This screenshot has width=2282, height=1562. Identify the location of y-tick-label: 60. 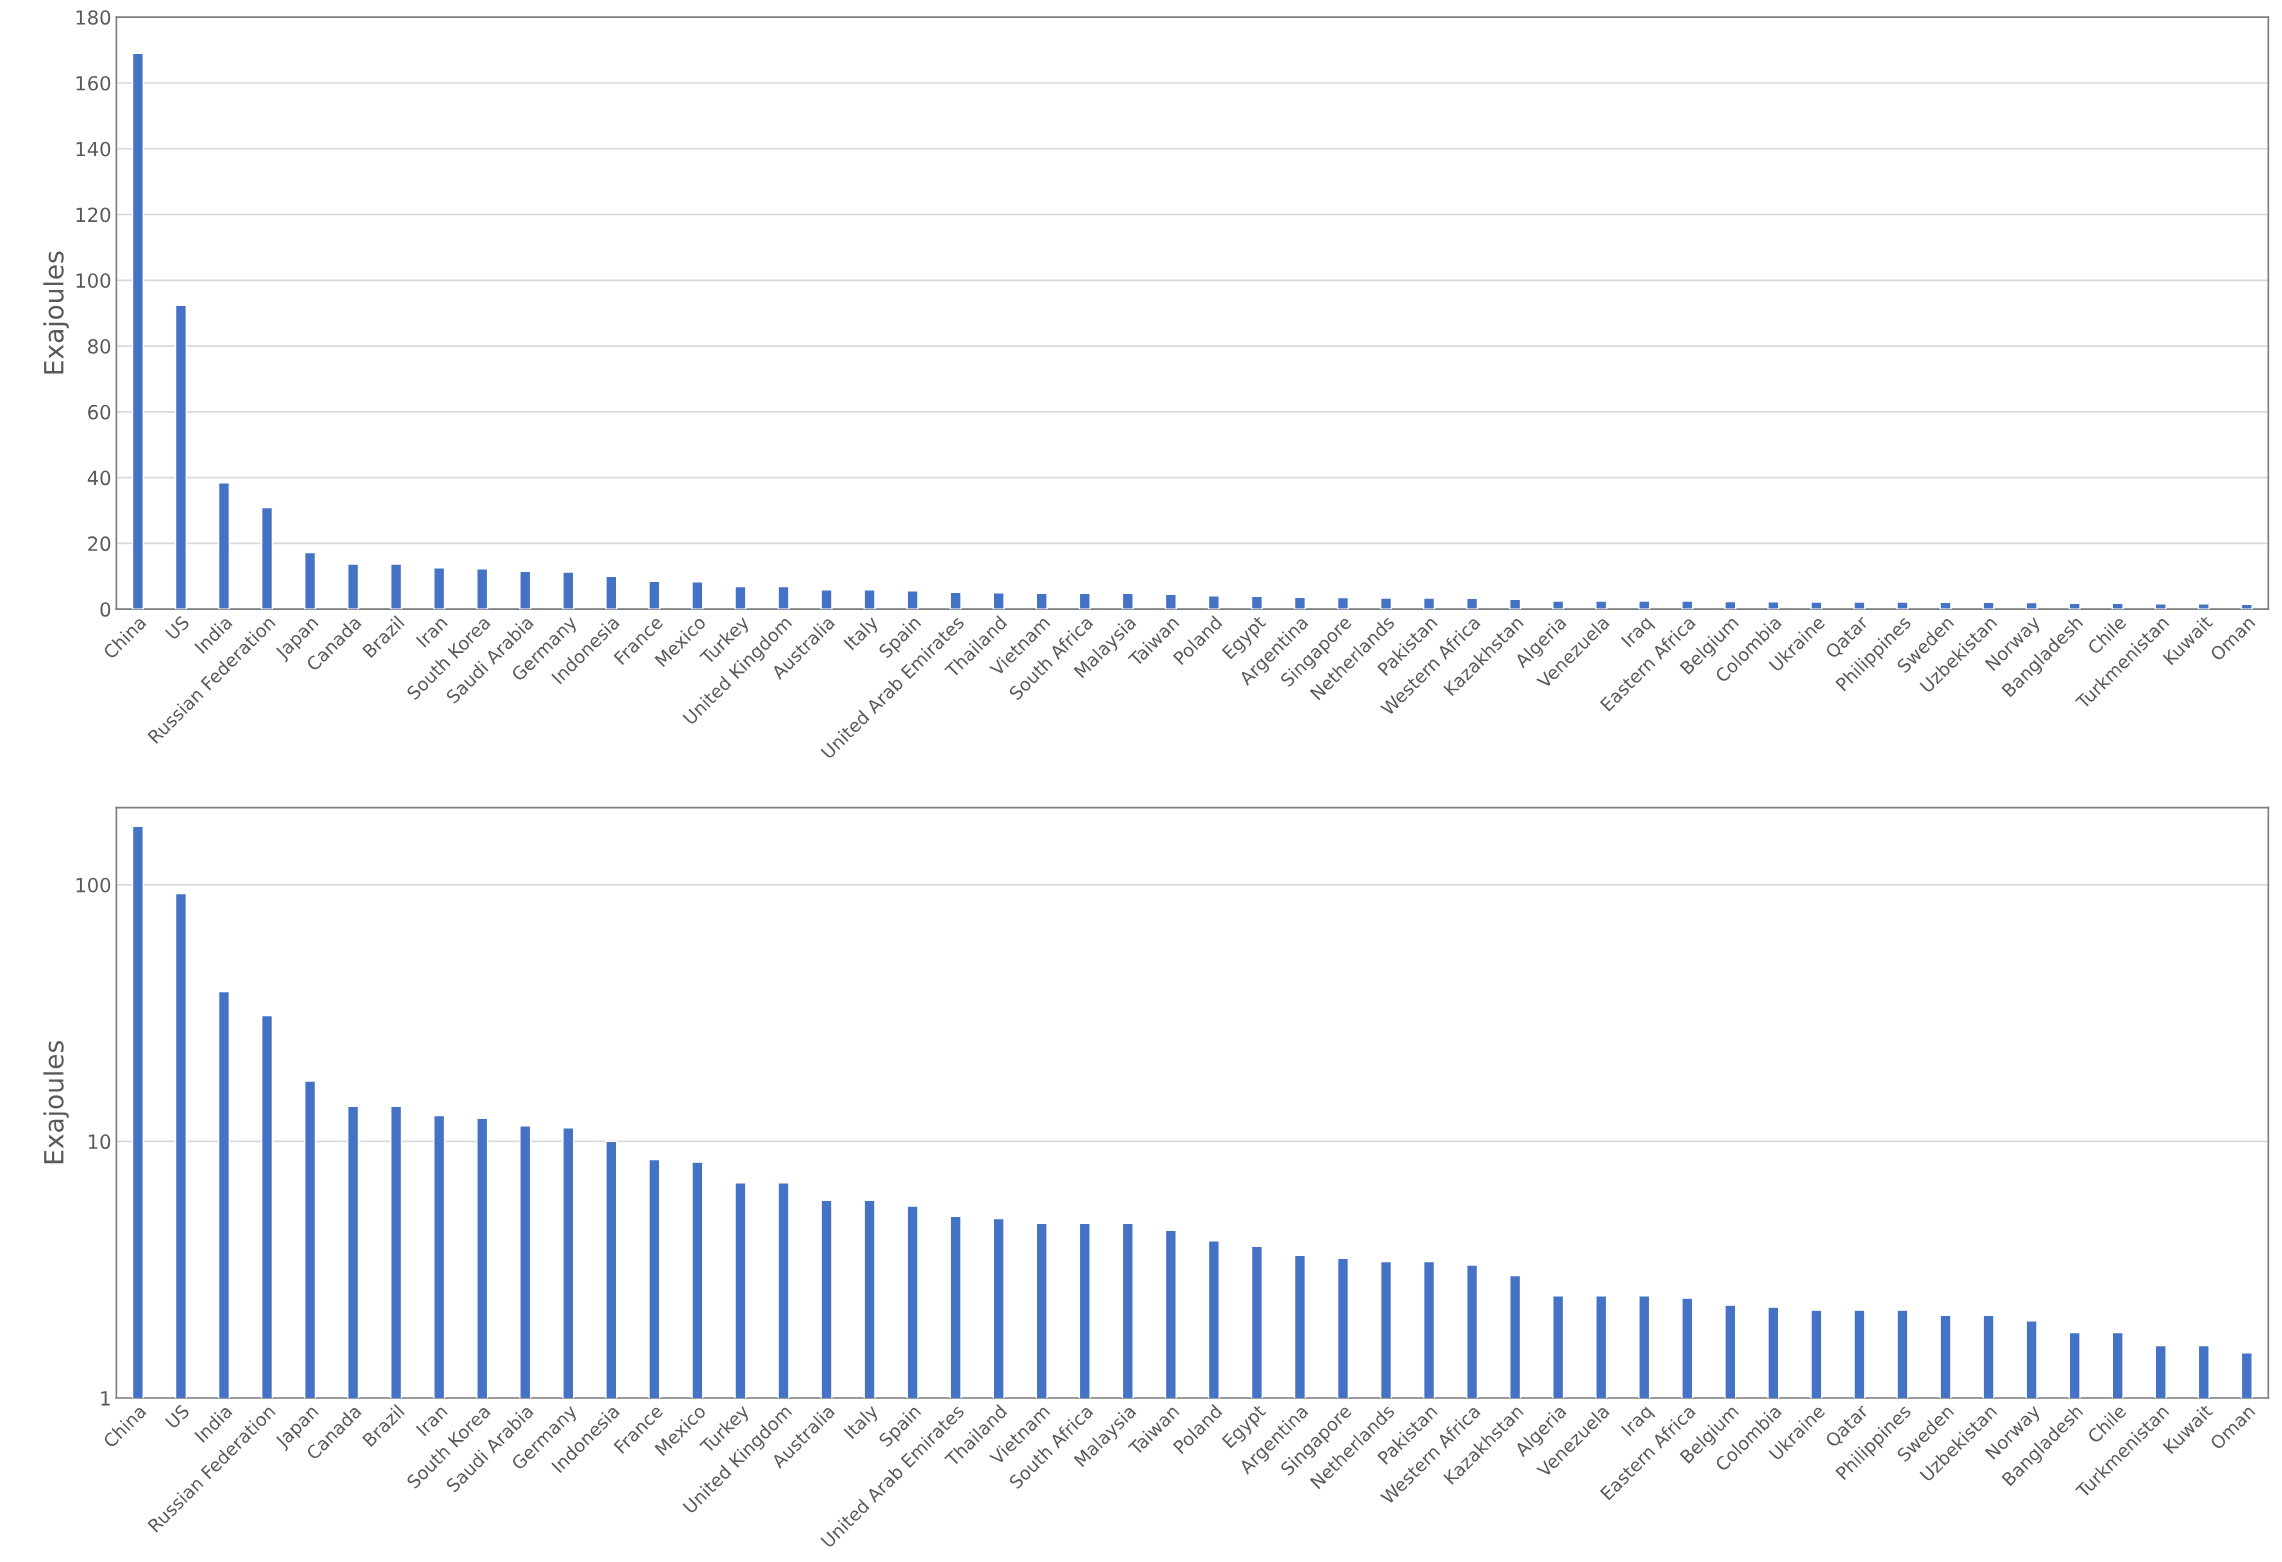
(99, 412).